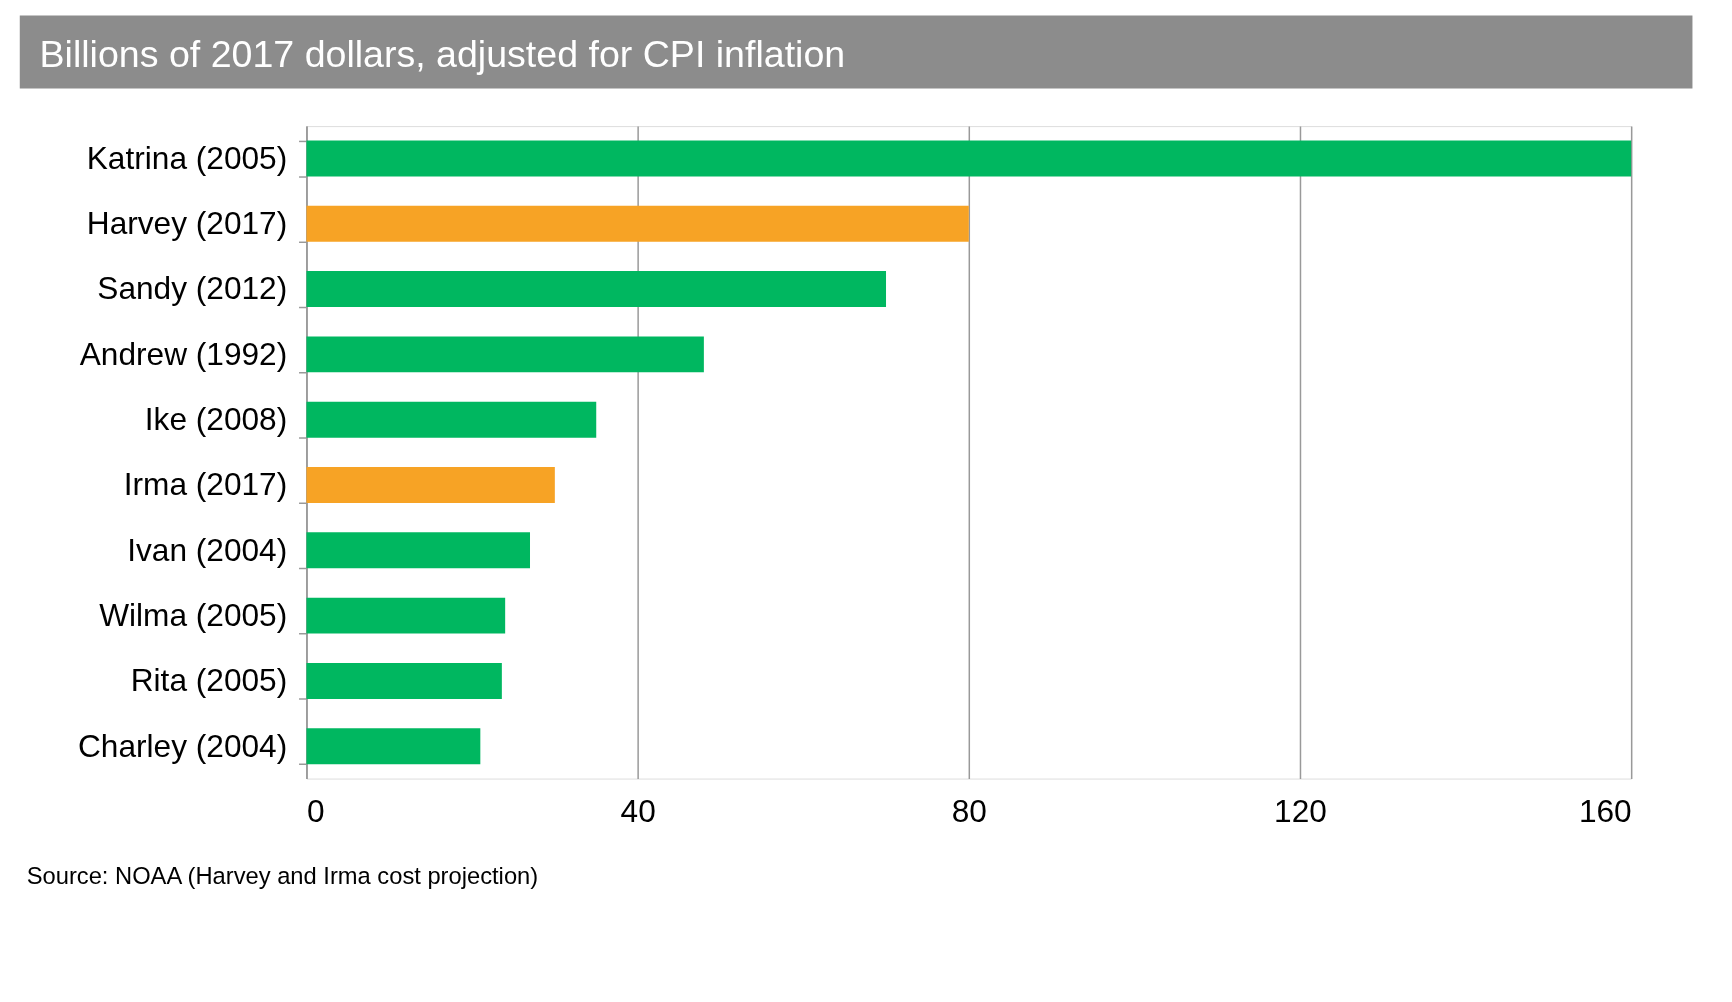 The width and height of the screenshot is (1732, 1002). Describe the element at coordinates (205, 484) in the screenshot. I see `y-tick-label: Irma (2017)` at that location.